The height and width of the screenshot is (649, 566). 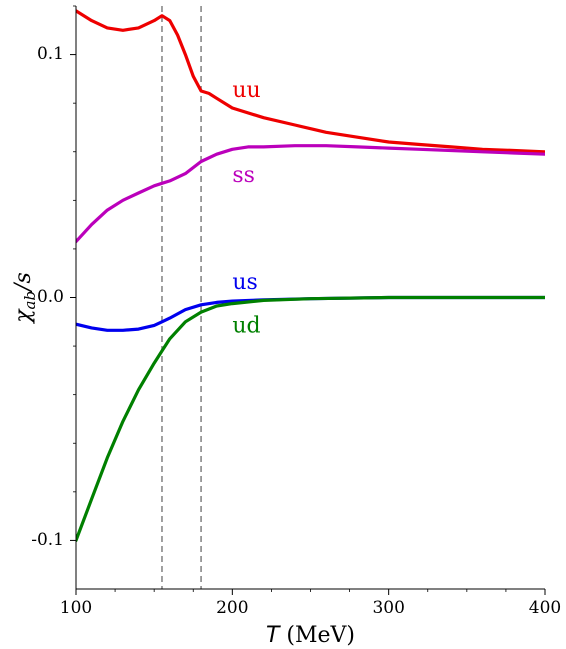 What do you see at coordinates (545, 608) in the screenshot?
I see `x-tick-label-400: 400` at bounding box center [545, 608].